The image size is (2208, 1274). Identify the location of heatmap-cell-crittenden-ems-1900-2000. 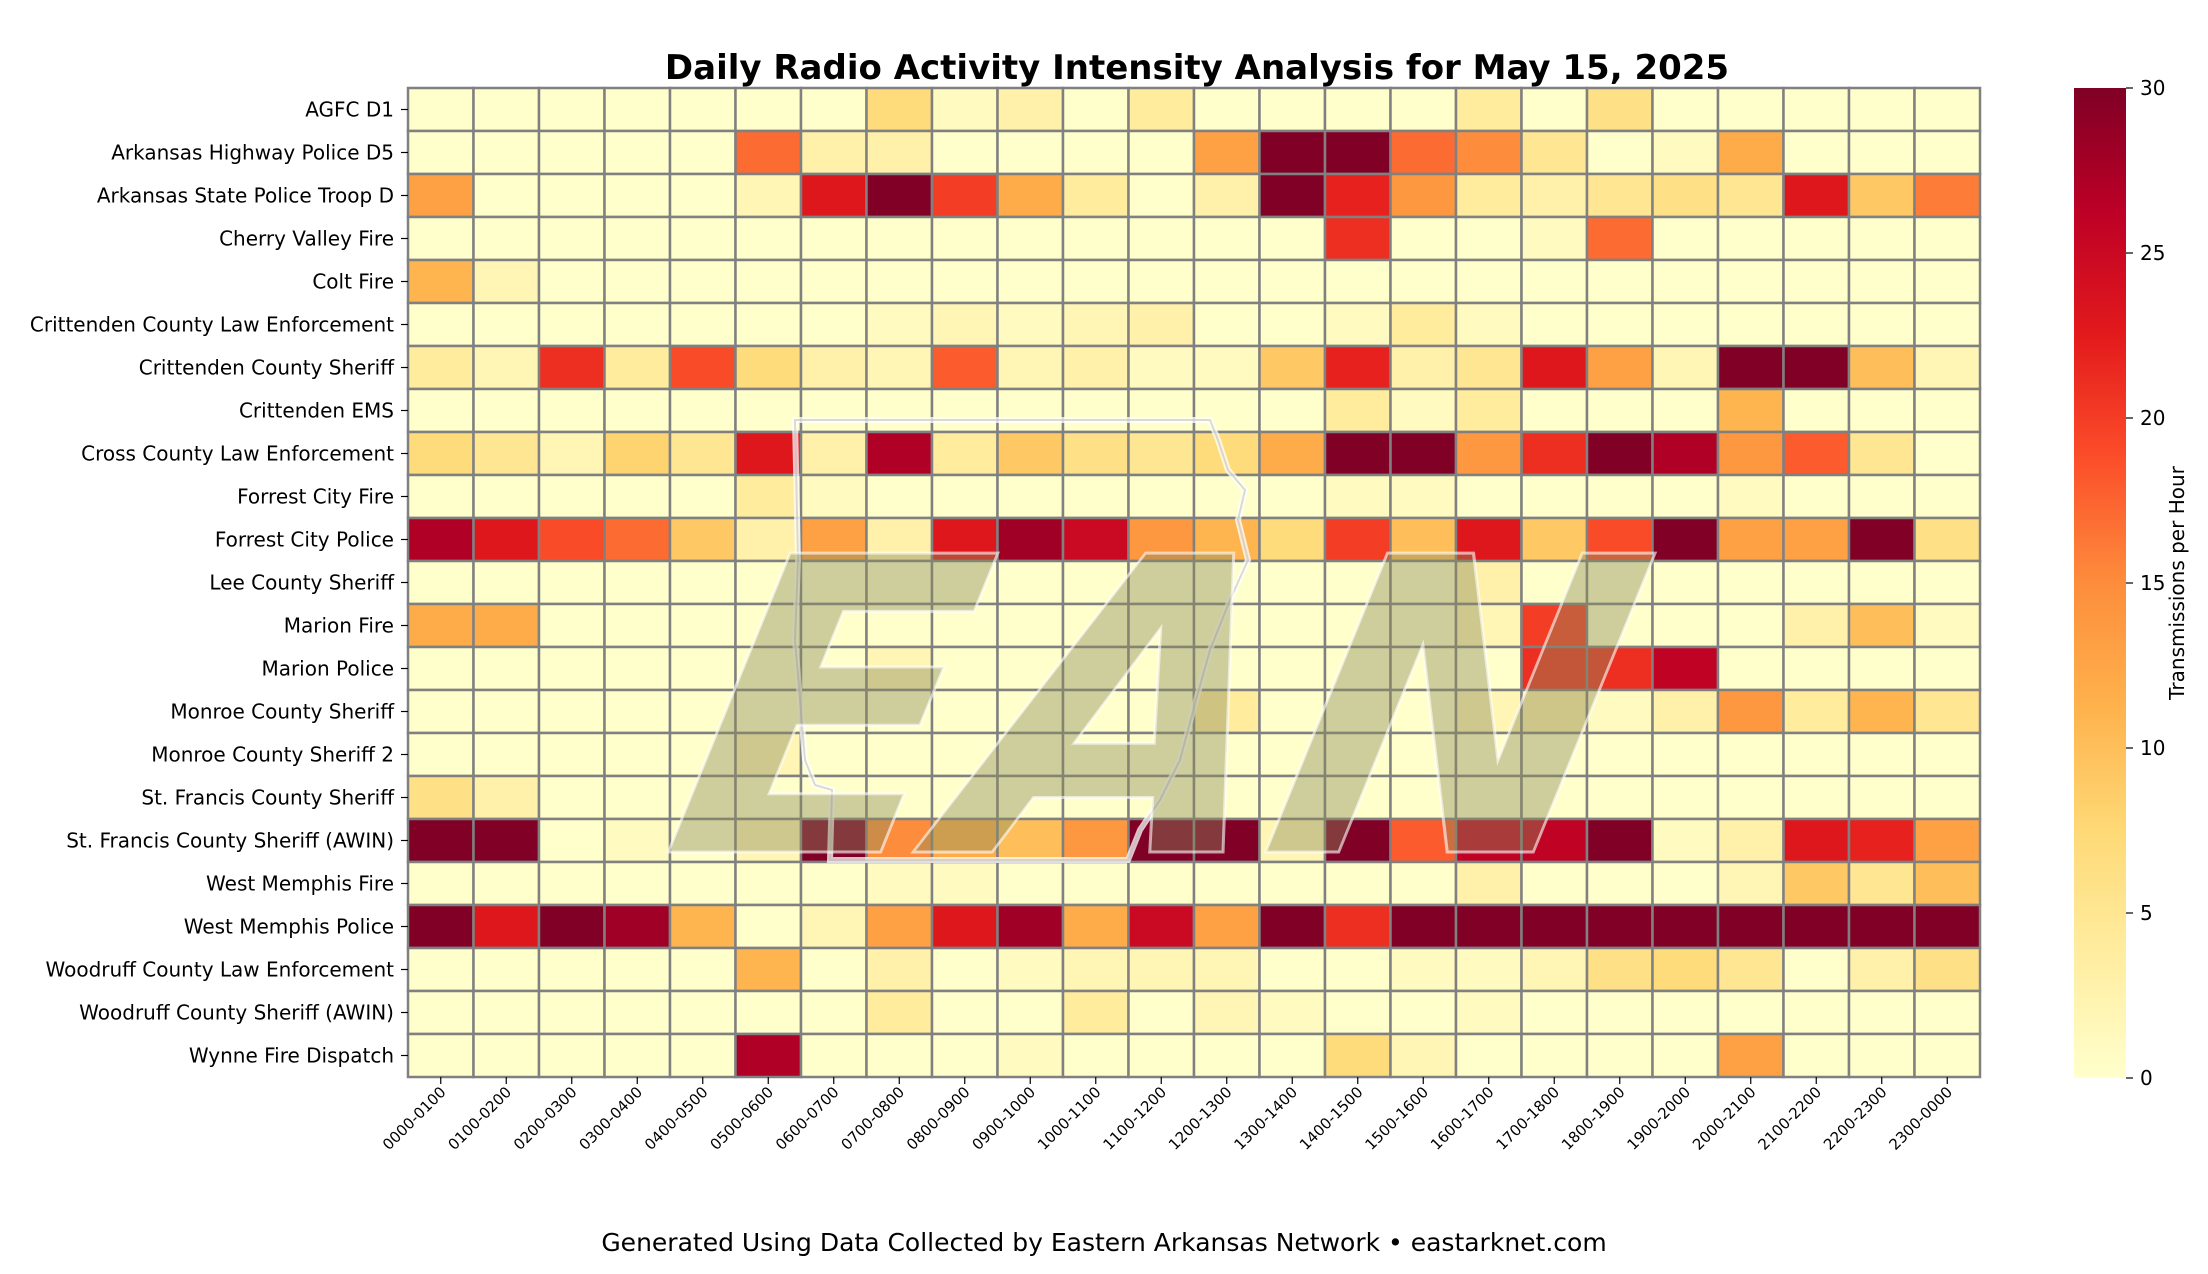
(1685, 410).